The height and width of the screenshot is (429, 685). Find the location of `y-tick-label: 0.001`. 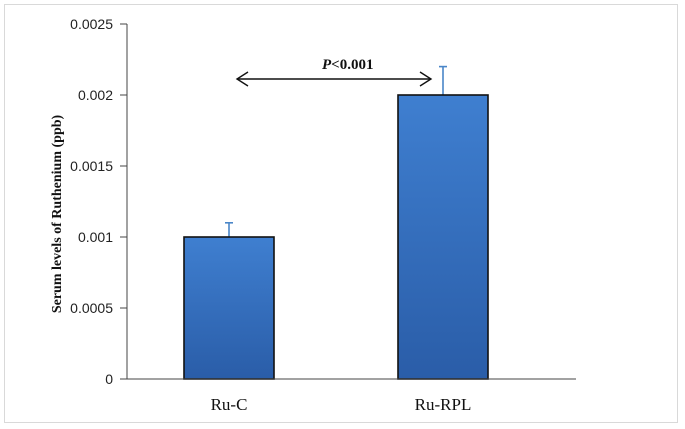

y-tick-label: 0.001 is located at coordinates (95, 237).